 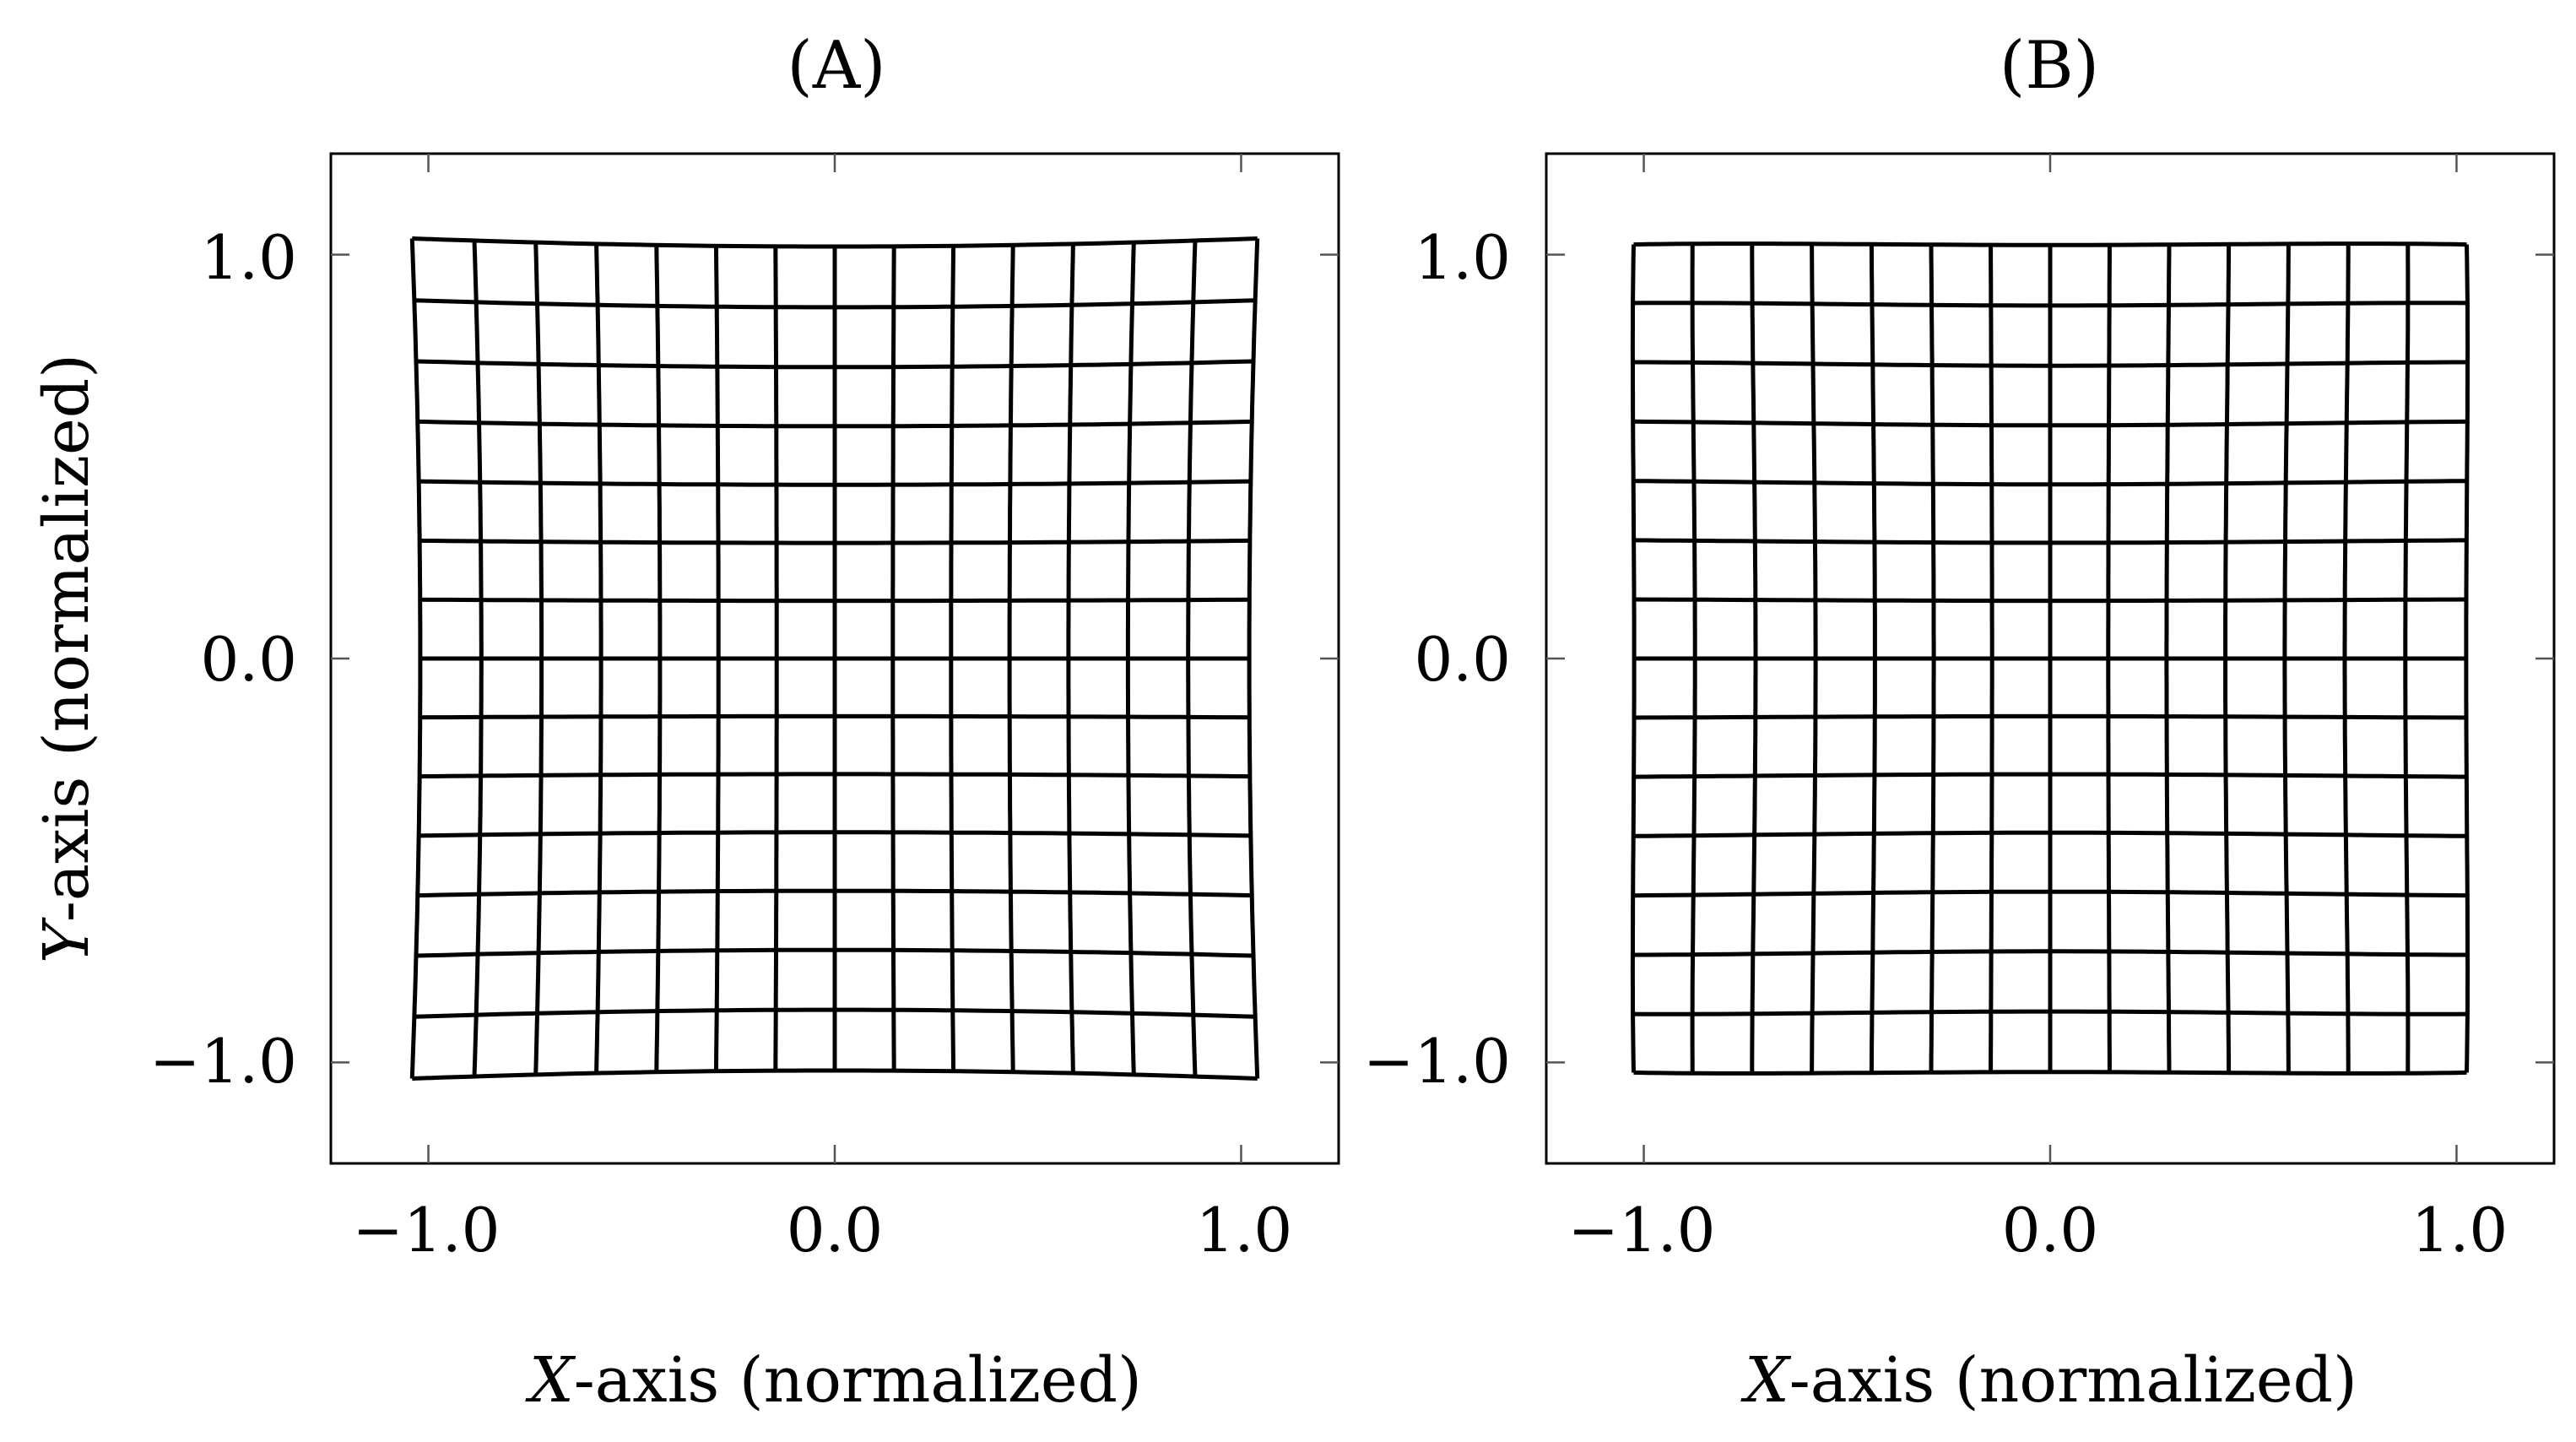 I want to click on panel-a-ylabel: Y-axis (normalized), so click(x=66, y=658).